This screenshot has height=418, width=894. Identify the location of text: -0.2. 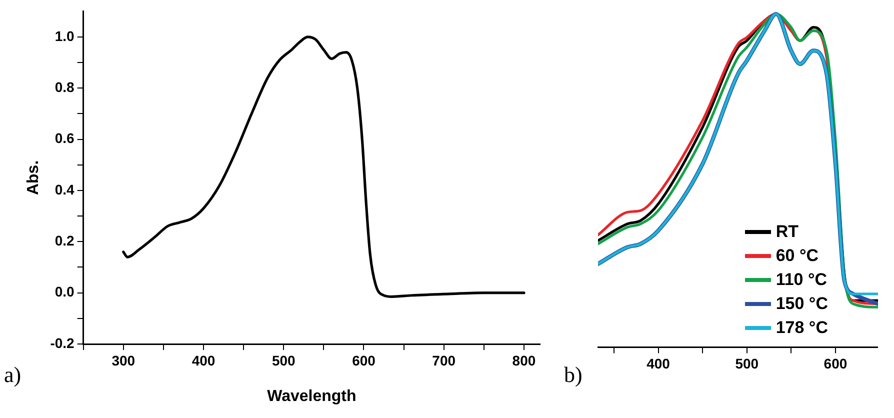
(62, 342).